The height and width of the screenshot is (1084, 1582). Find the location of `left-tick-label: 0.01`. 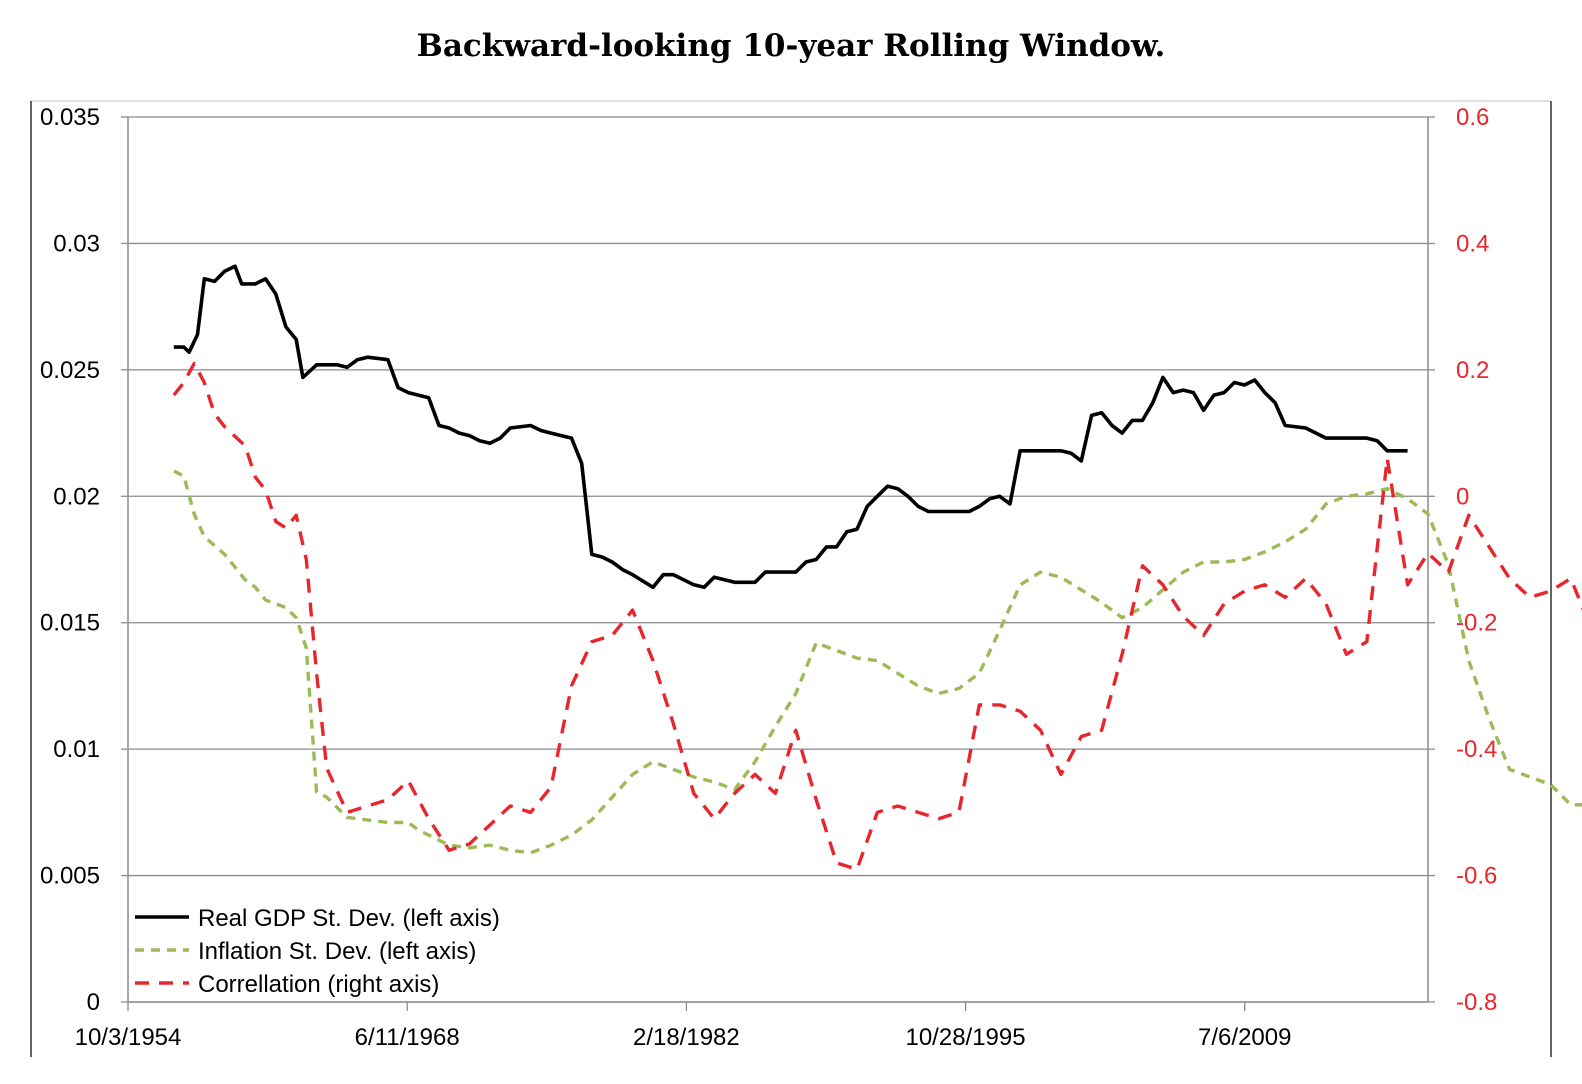

left-tick-label: 0.01 is located at coordinates (76, 749).